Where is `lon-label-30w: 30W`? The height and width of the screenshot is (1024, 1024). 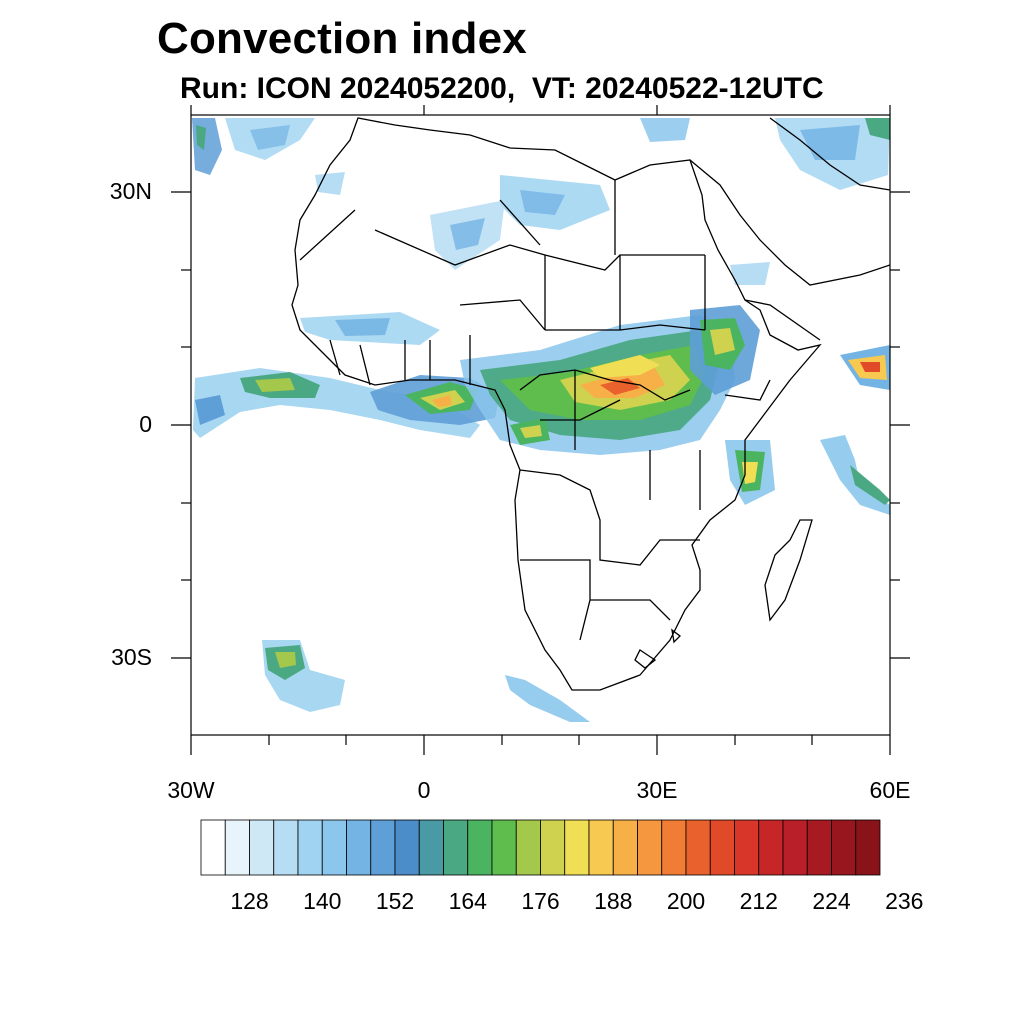 lon-label-30w: 30W is located at coordinates (191, 790).